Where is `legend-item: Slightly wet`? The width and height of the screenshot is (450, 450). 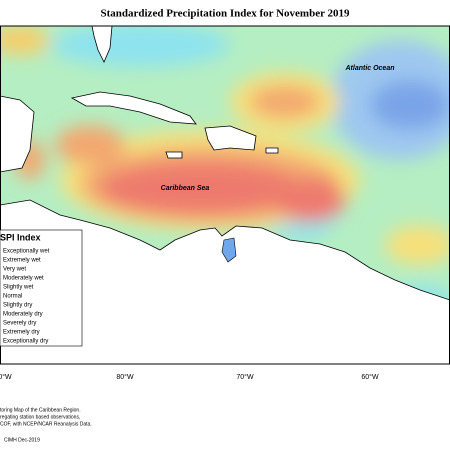 legend-item: Slightly wet is located at coordinates (18, 288).